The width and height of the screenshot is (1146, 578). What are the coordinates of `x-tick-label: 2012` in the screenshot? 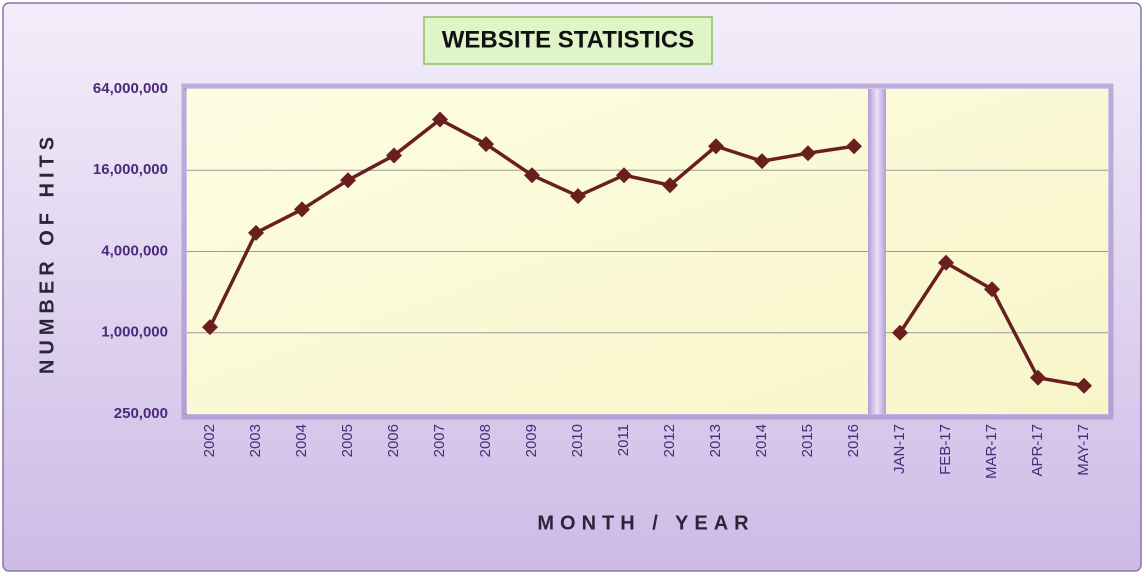 It's located at (669, 440).